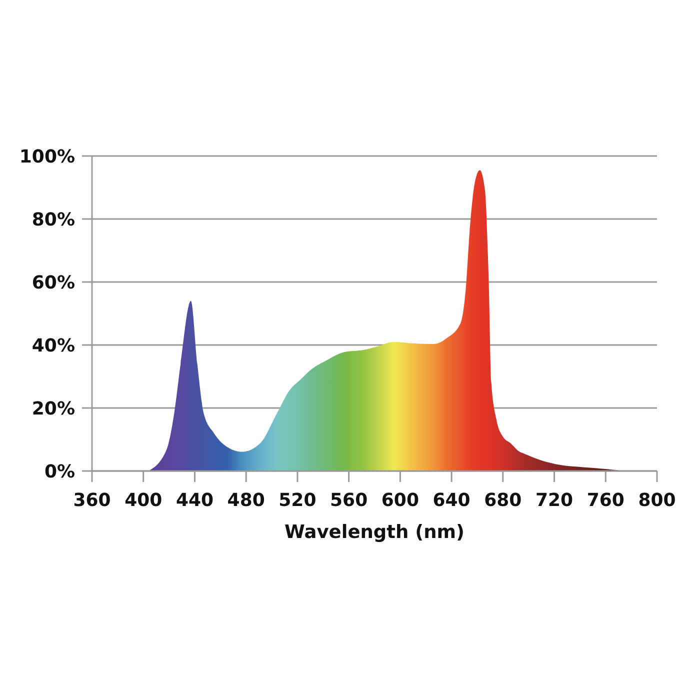  I want to click on x-tick-label: 760, so click(605, 500).